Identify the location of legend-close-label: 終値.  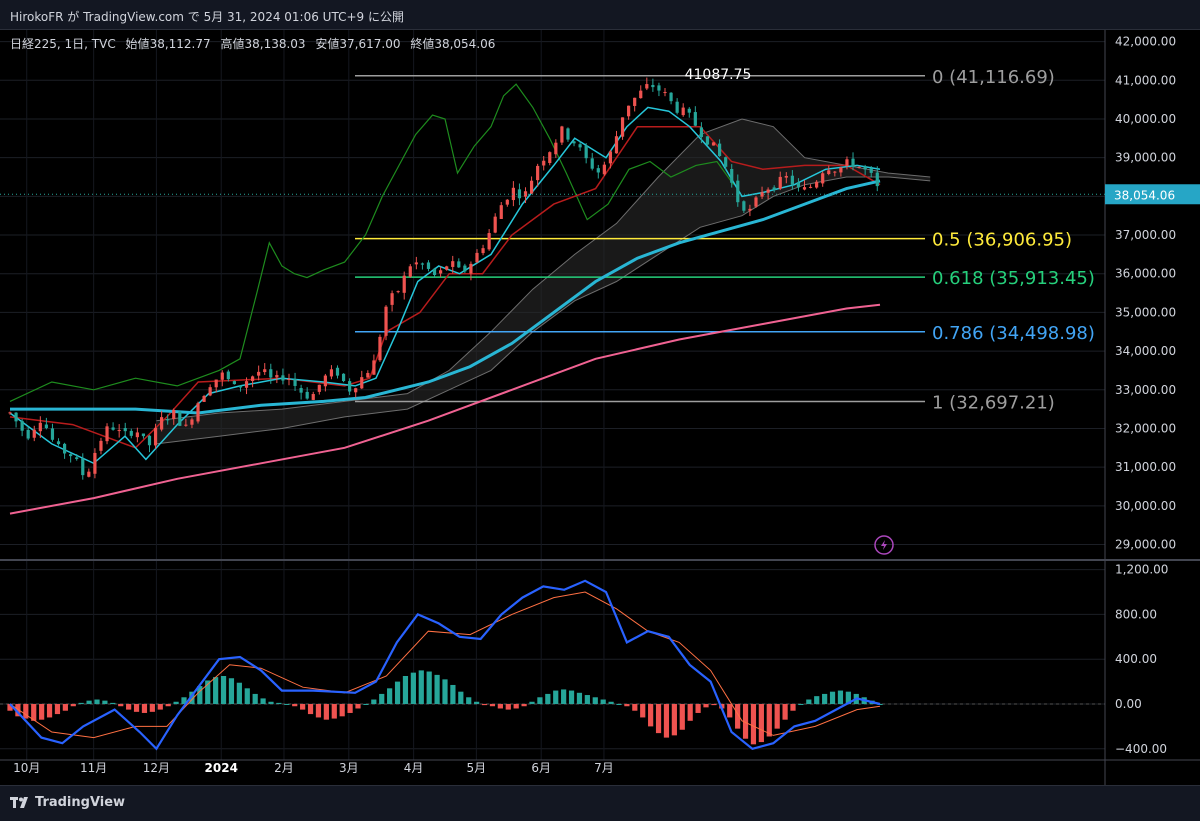
(422, 43).